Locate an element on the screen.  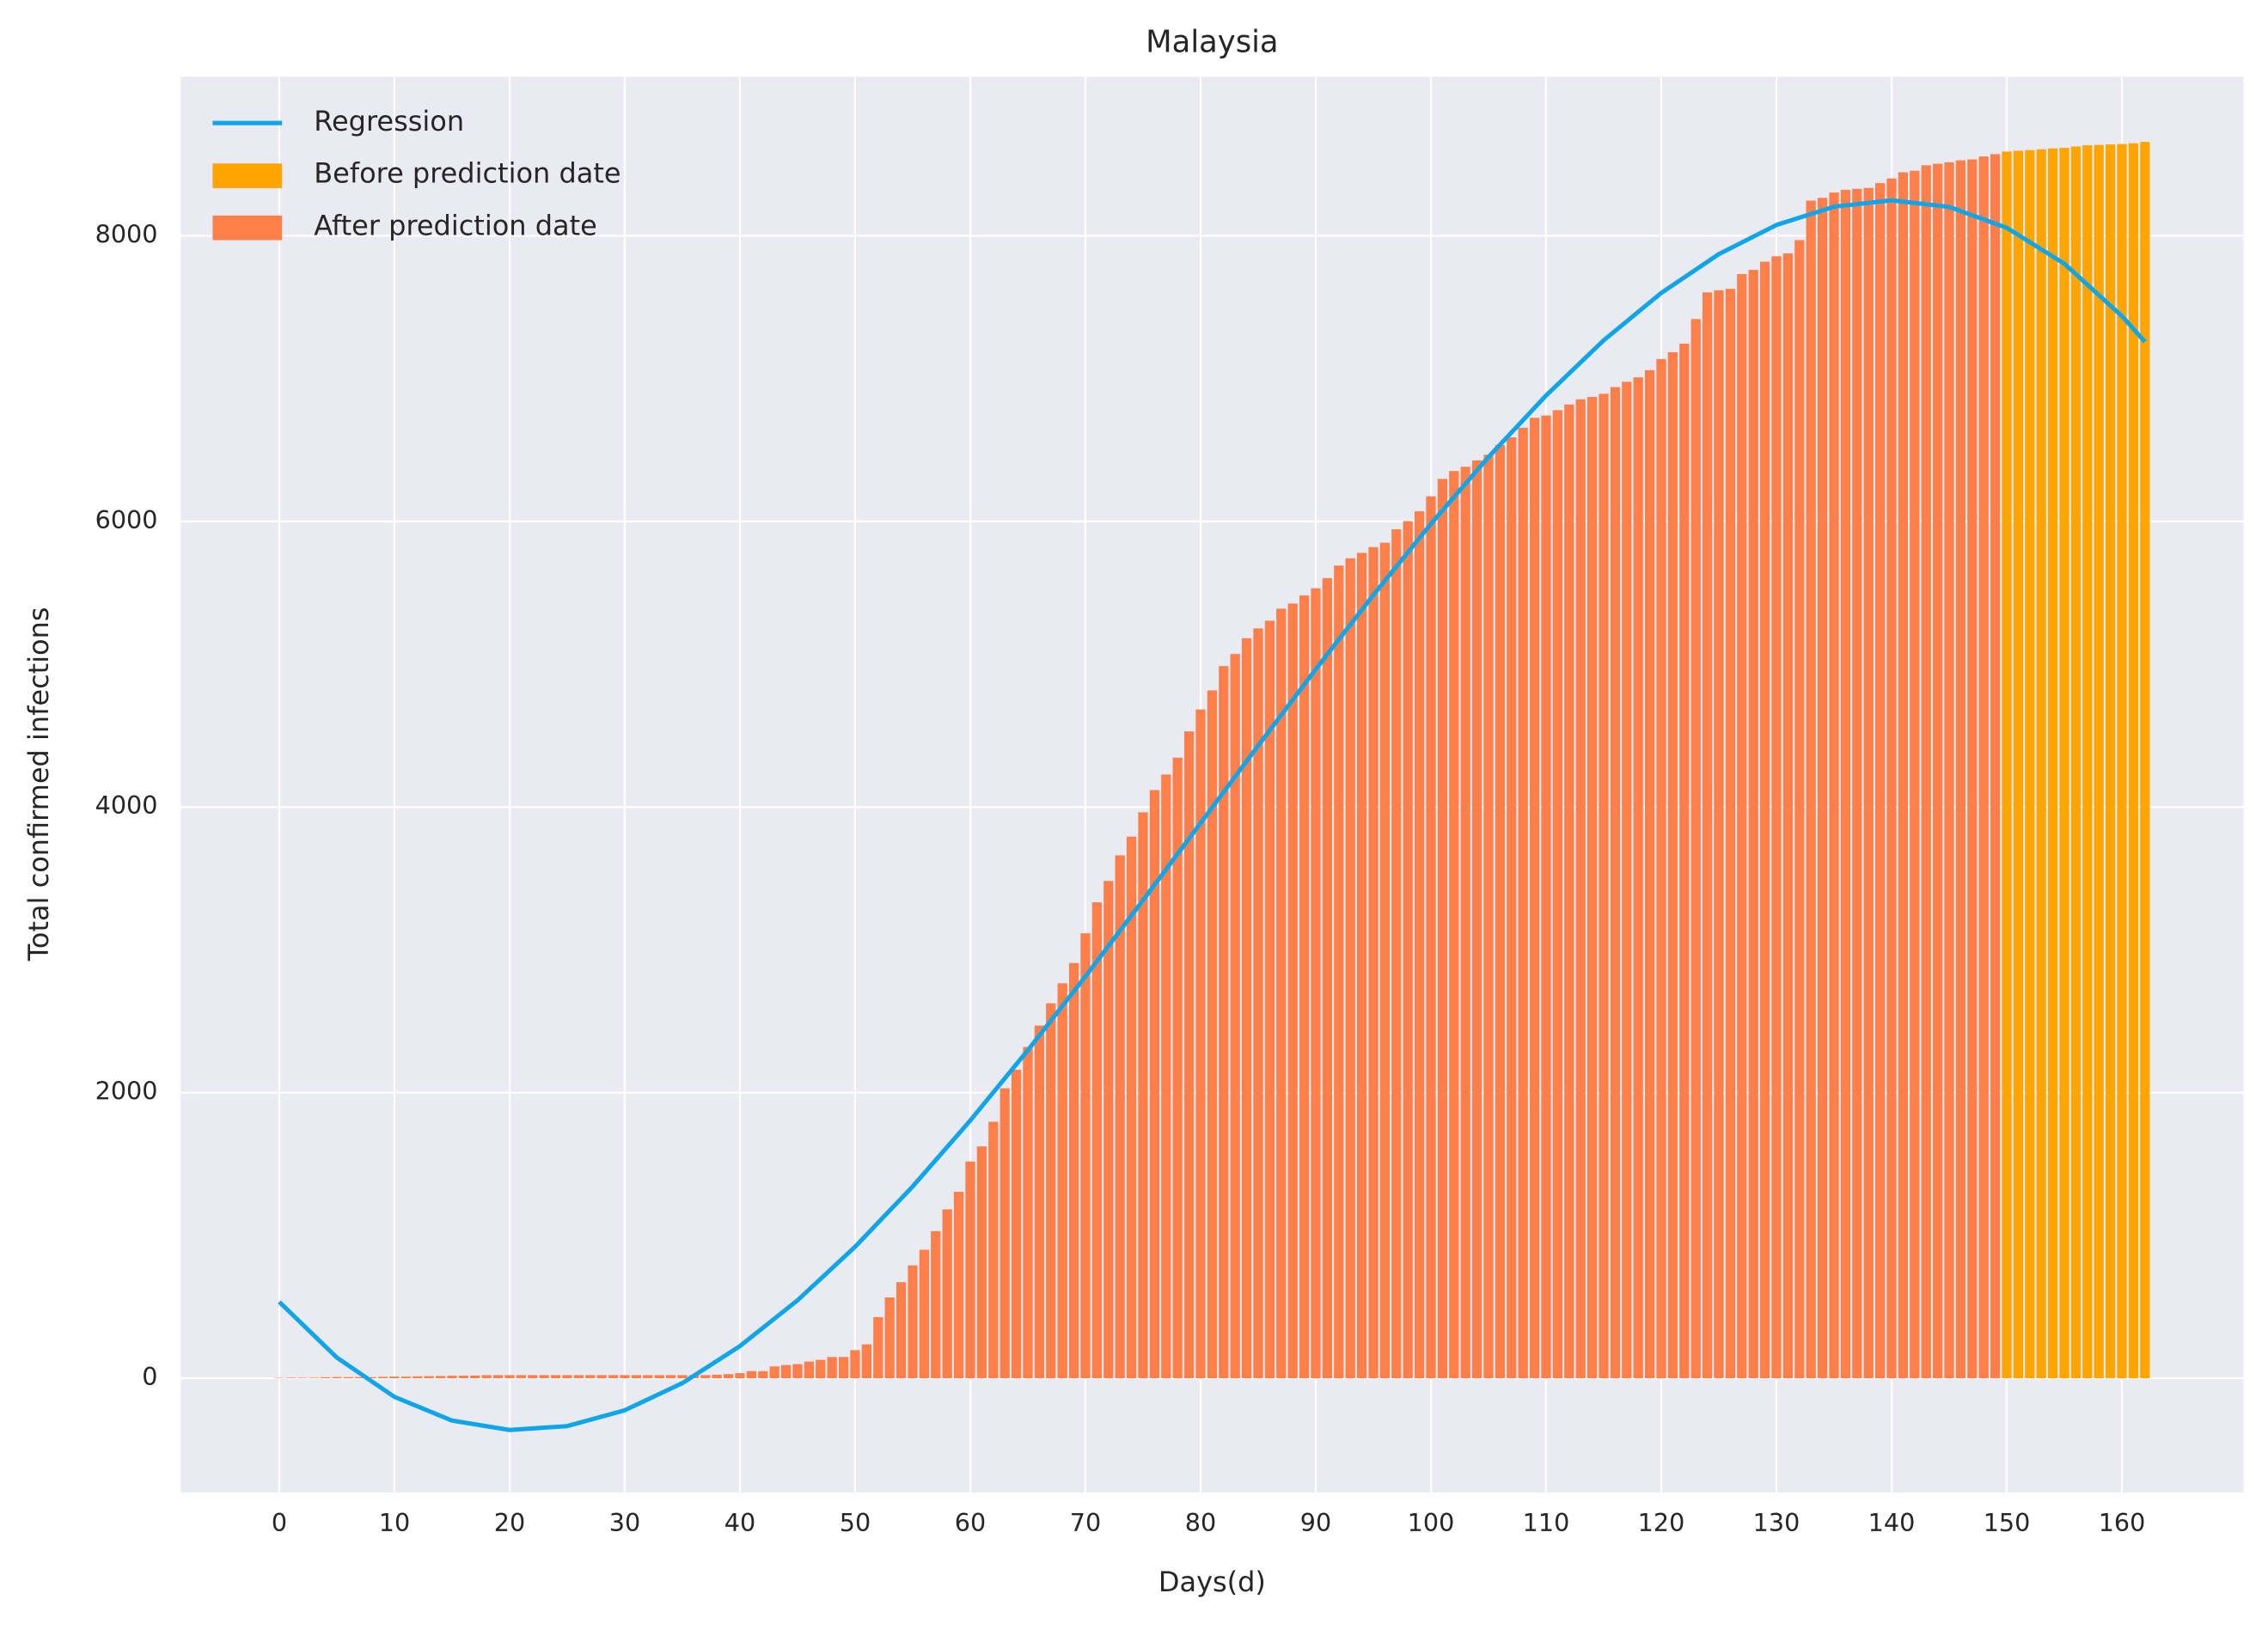
y-tick-label: 2000 is located at coordinates (126, 1091).